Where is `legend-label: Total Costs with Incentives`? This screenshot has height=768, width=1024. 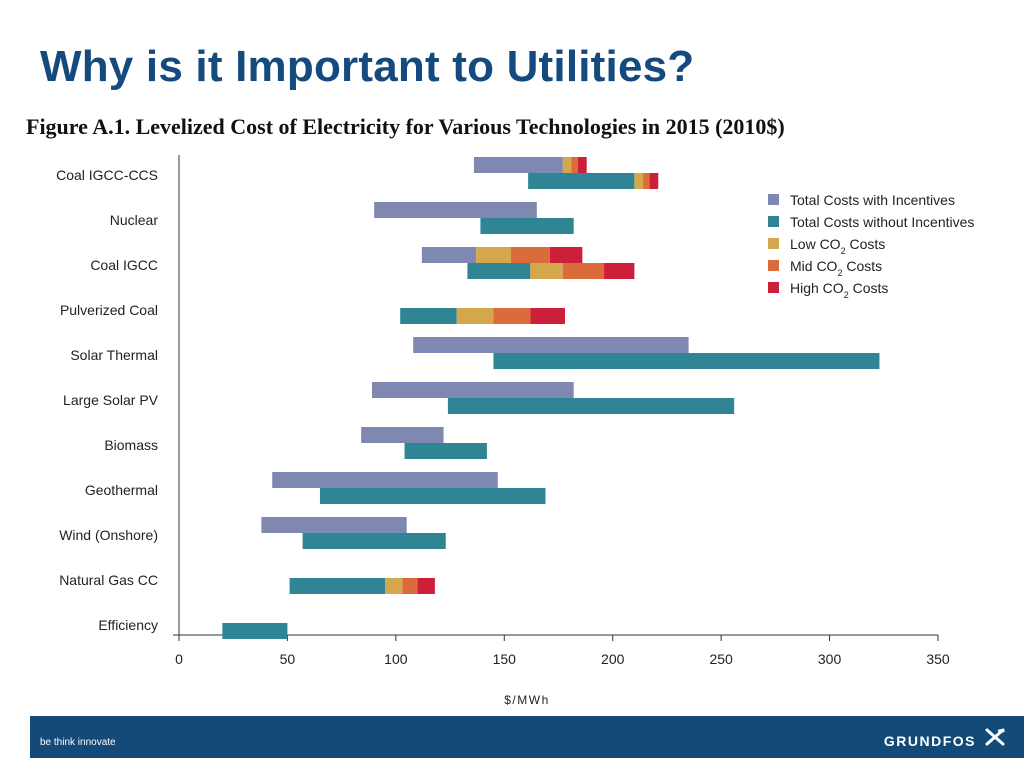
legend-label: Total Costs with Incentives is located at coordinates (872, 200).